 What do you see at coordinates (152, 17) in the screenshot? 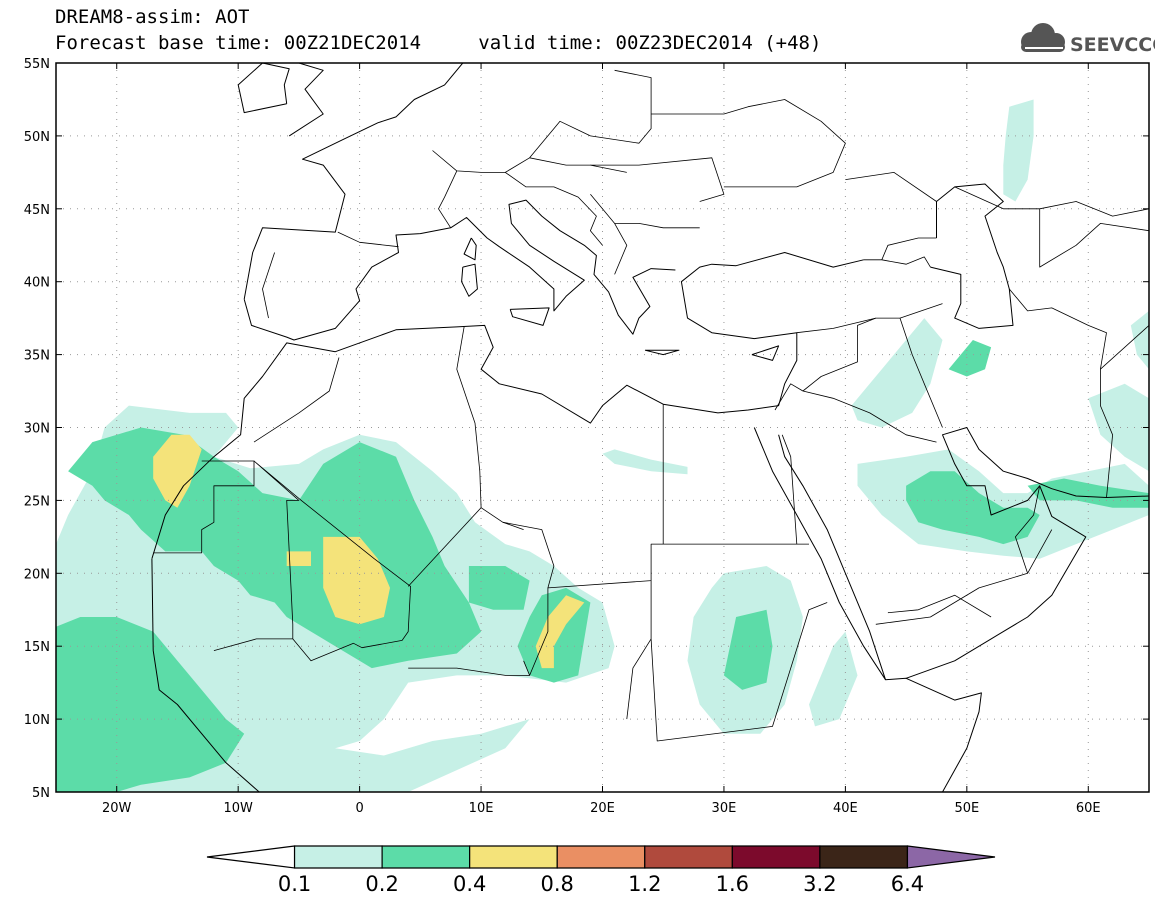
I see `map-title: DREAM8-assim: AOT` at bounding box center [152, 17].